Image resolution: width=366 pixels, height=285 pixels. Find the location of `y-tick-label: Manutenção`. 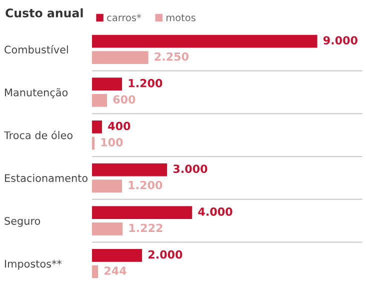

y-tick-label: Manutenção is located at coordinates (36, 93).